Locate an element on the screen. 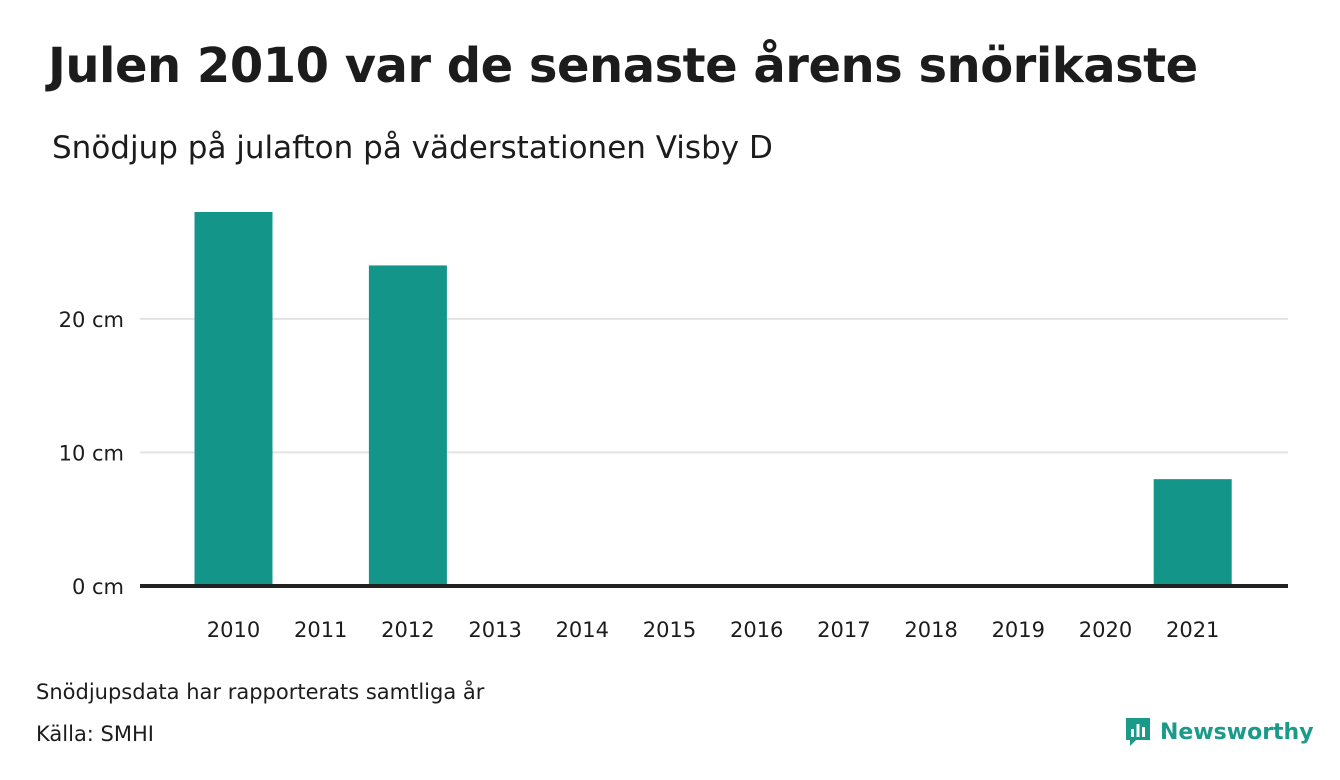 Image resolution: width=1340 pixels, height=780 pixels. bar-2012 is located at coordinates (407, 425).